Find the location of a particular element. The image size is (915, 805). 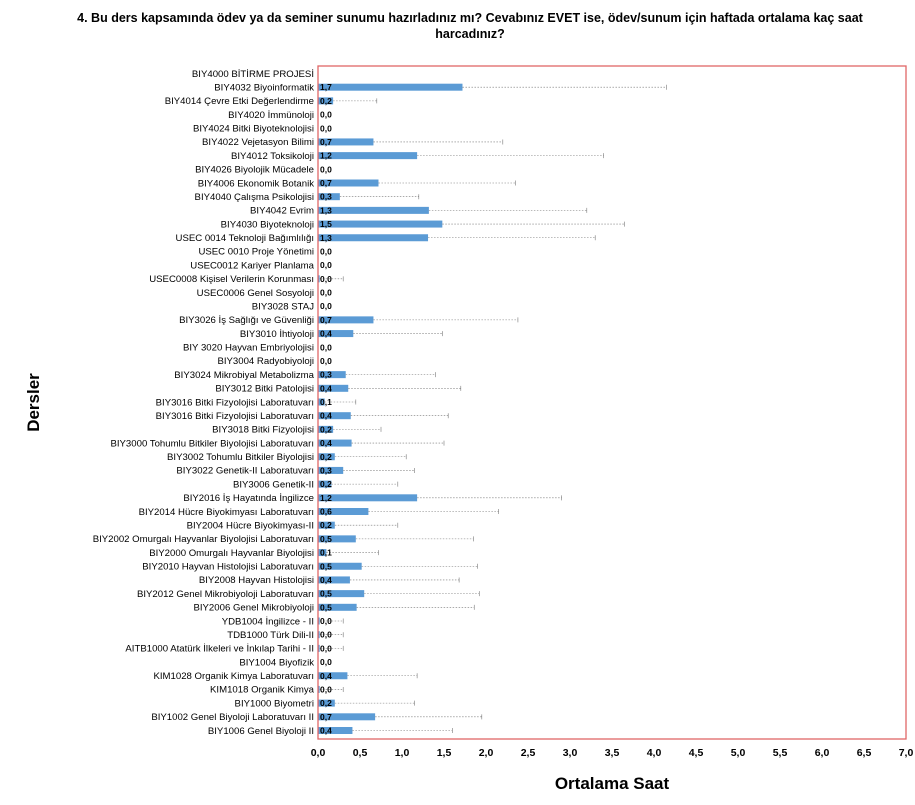

x-tick-label: 5,0 is located at coordinates (738, 753).